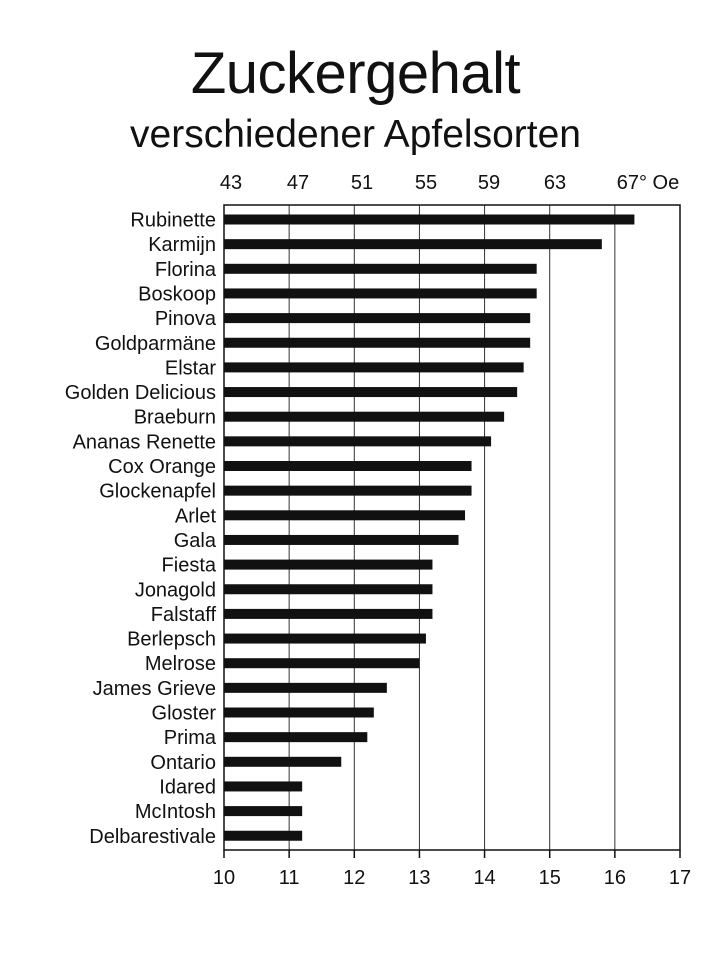 Image resolution: width=711 pixels, height=960 pixels. What do you see at coordinates (449, 183) in the screenshot?
I see `top-axis-ticks: 43 47 51 55 59 63 67° Oe` at bounding box center [449, 183].